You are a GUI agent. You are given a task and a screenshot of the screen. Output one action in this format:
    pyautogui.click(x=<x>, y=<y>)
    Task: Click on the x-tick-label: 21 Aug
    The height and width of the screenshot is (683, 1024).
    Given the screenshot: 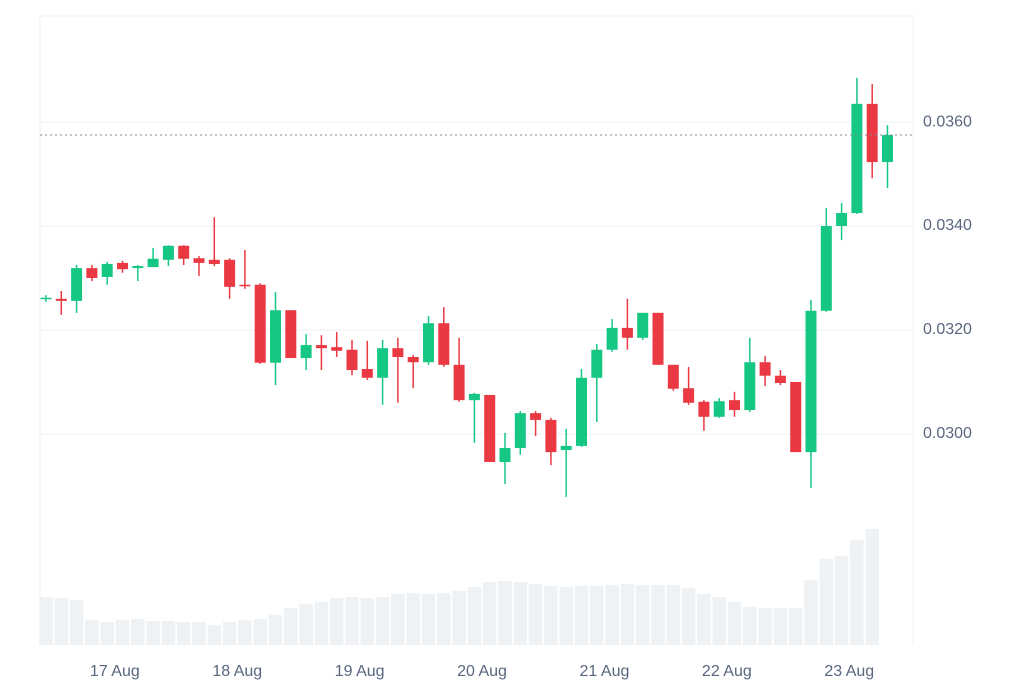 What is the action you would take?
    pyautogui.click(x=605, y=671)
    